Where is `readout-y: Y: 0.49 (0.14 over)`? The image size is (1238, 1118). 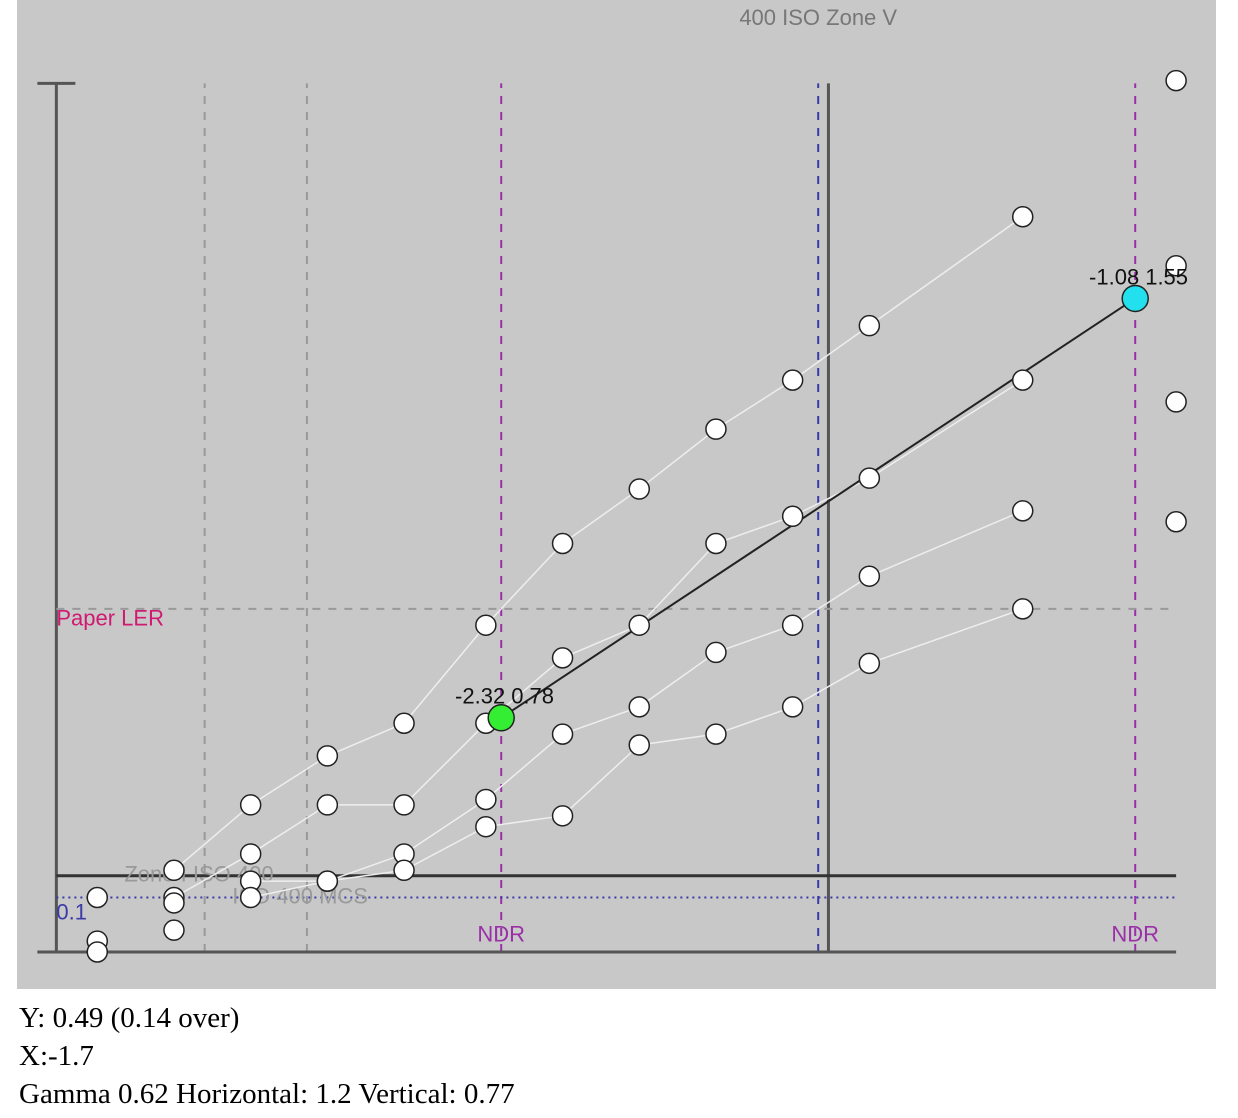
readout-y: Y: 0.49 (0.14 over) is located at coordinates (129, 1018).